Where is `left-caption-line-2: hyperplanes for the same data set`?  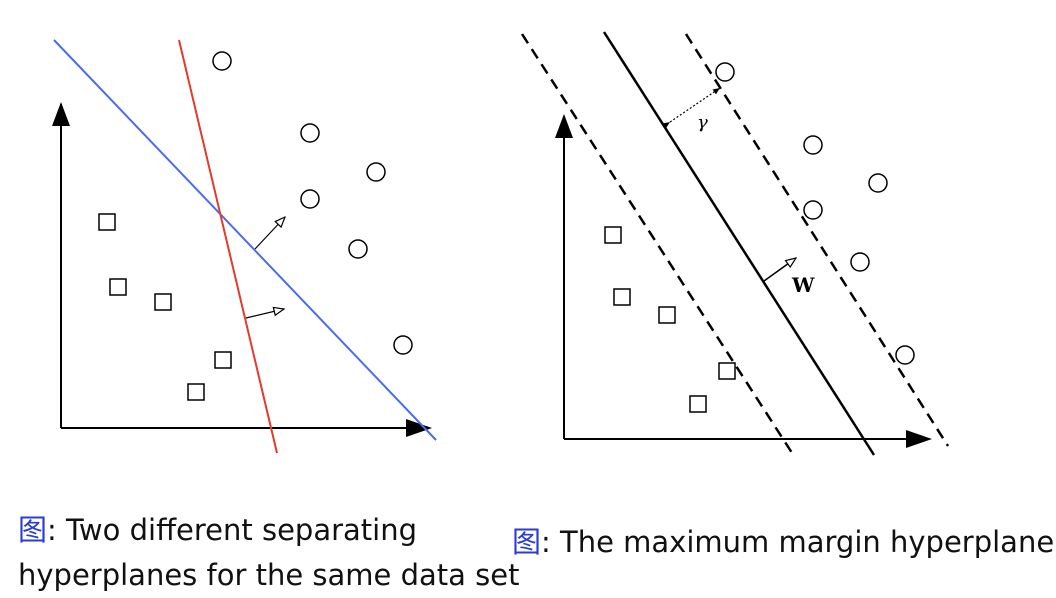
left-caption-line-2: hyperplanes for the same data set is located at coordinates (269, 574).